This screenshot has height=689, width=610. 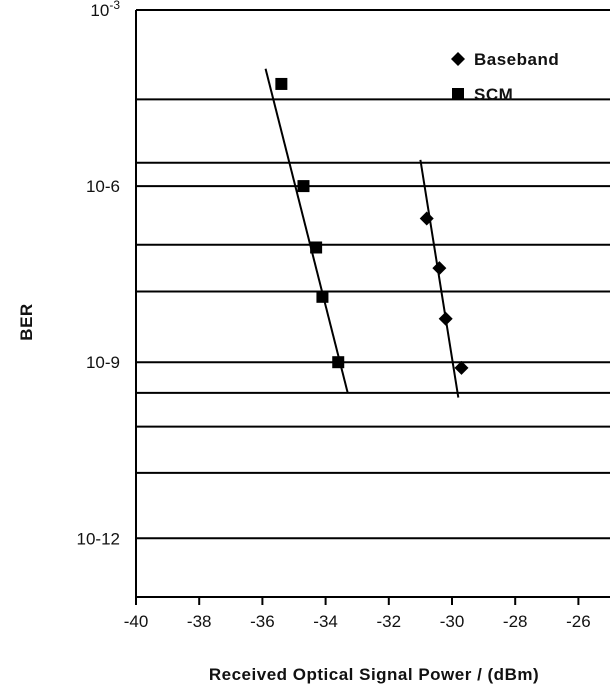 What do you see at coordinates (516, 59) in the screenshot?
I see `legend-label-baseband: Baseband` at bounding box center [516, 59].